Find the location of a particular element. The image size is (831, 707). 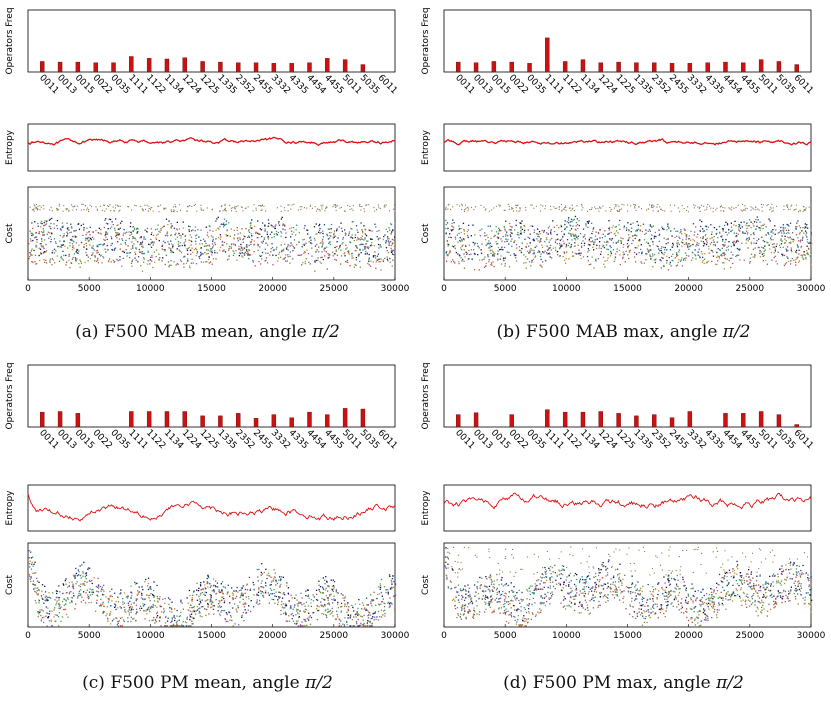

cost-x-tick-label: 0 is located at coordinates (28, 289).